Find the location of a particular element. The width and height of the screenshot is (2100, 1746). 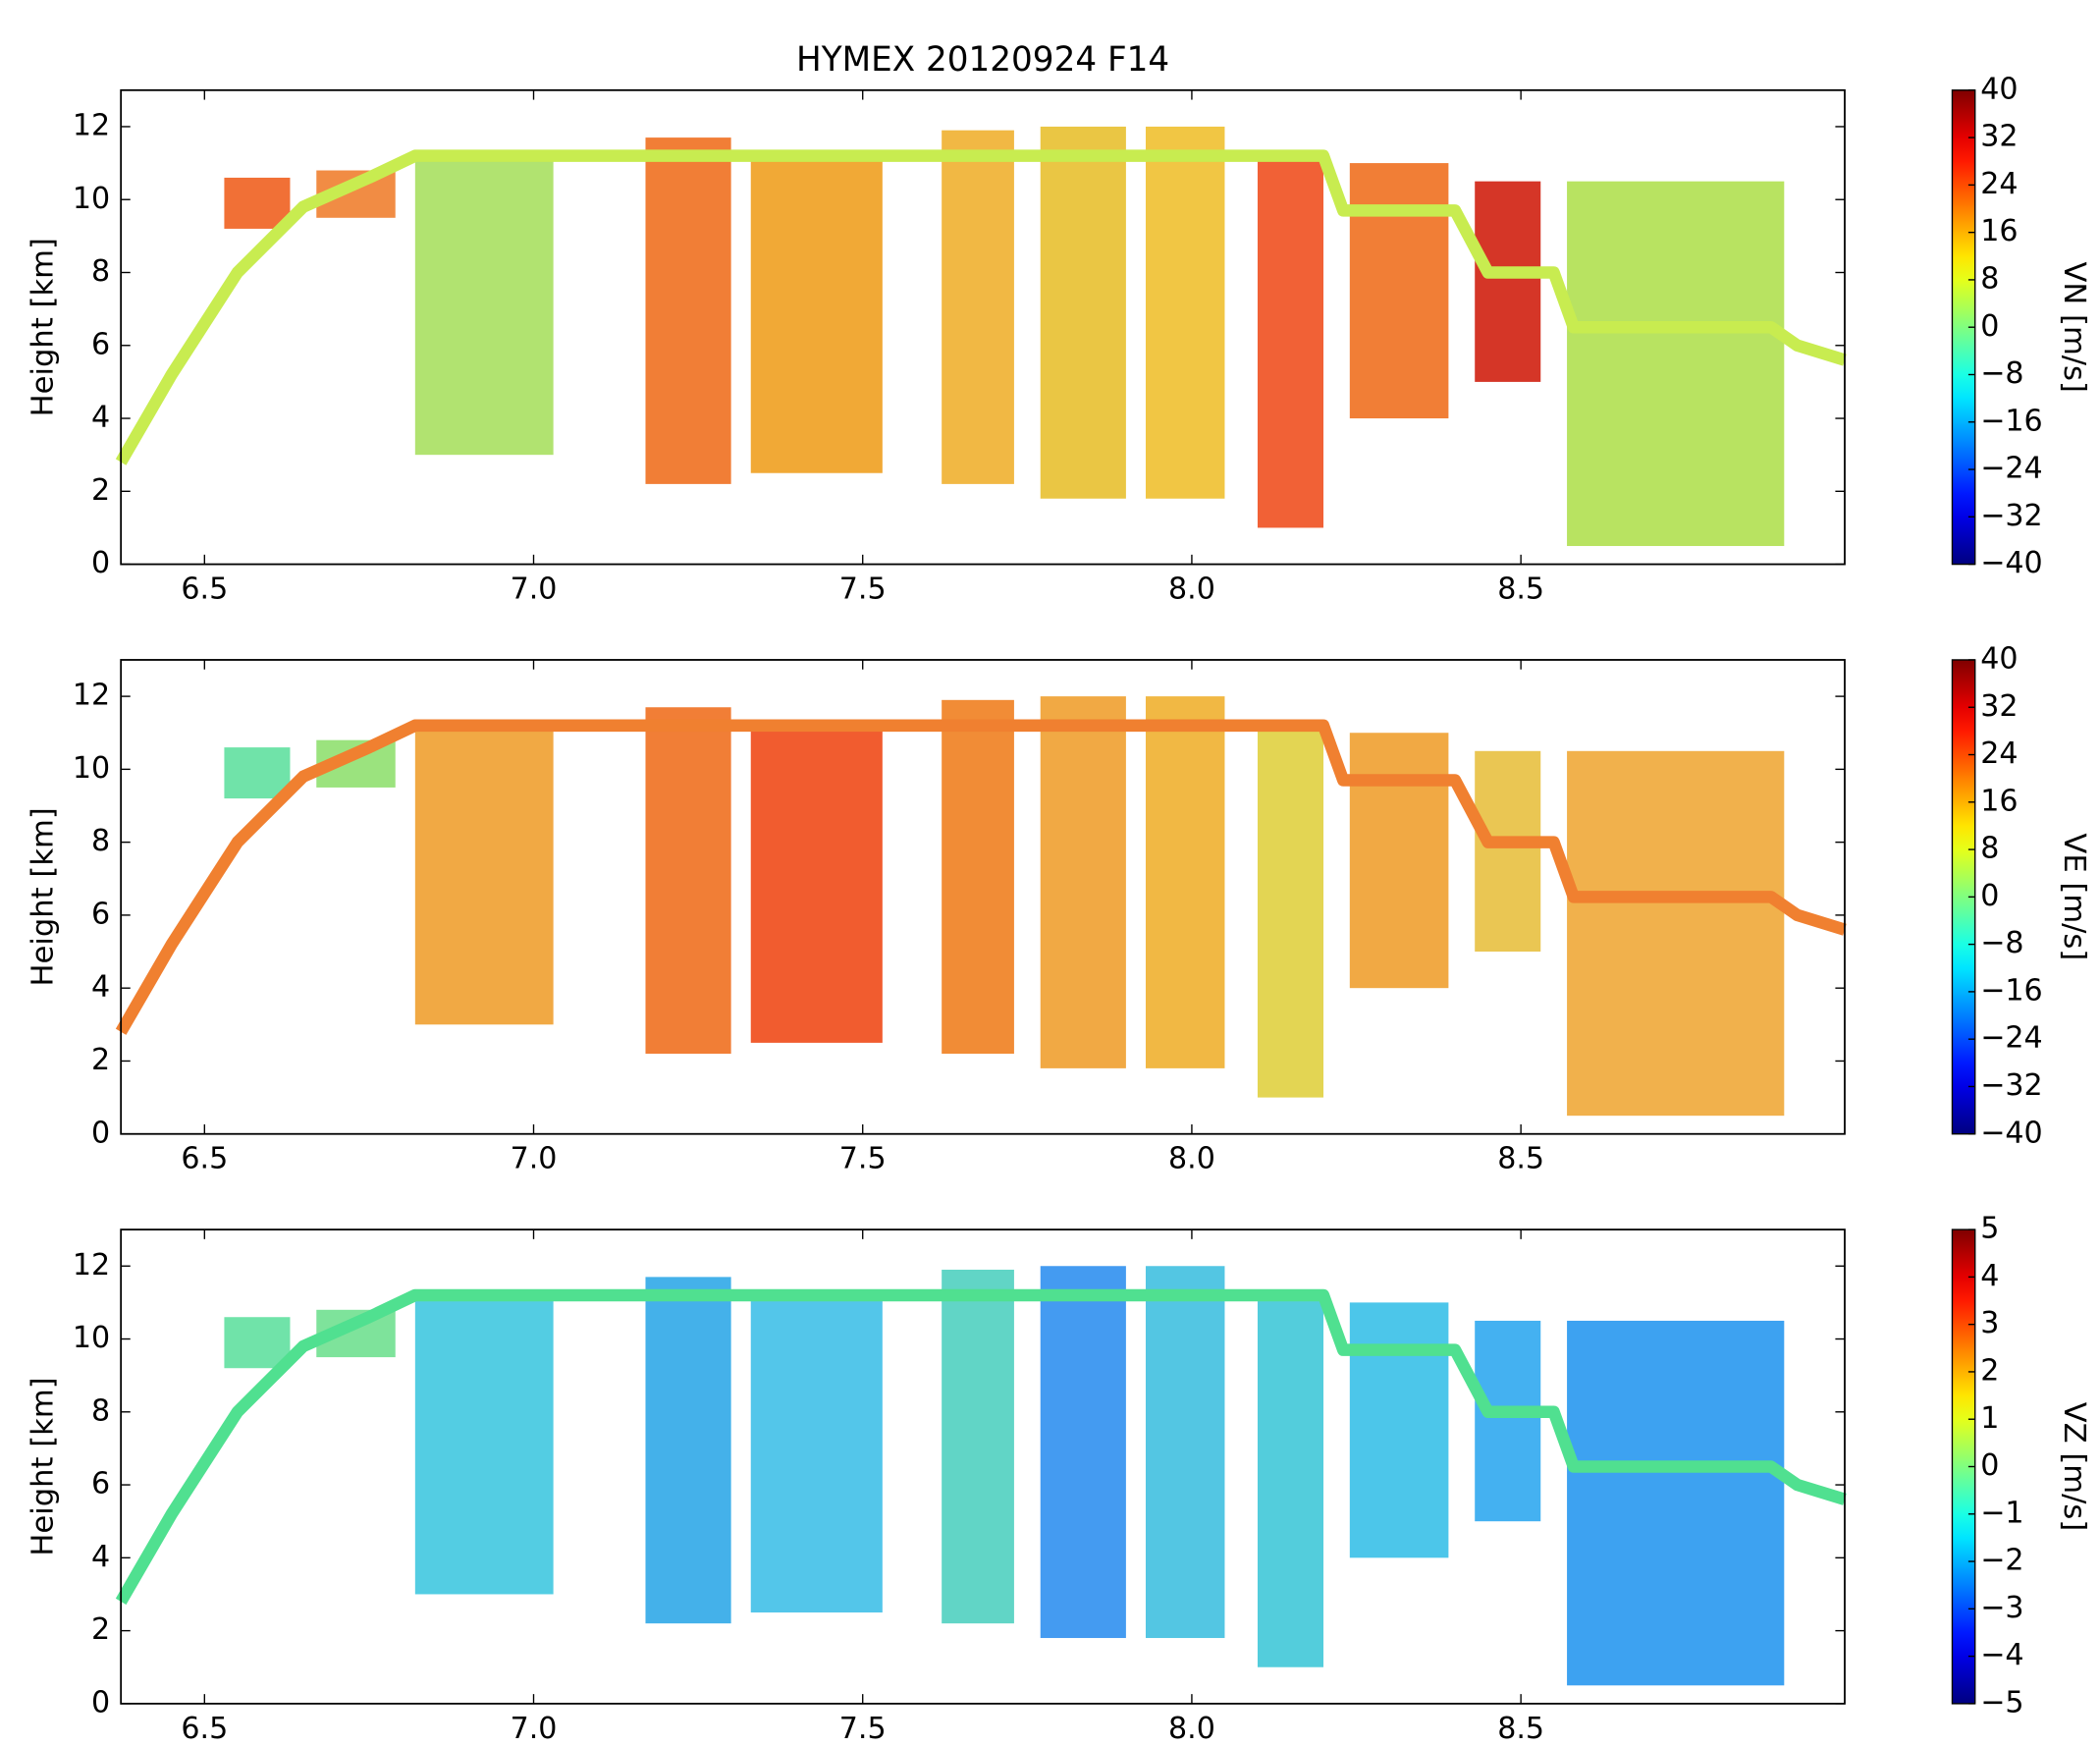

colorbar-tick-label: 1 is located at coordinates (1989, 1418).